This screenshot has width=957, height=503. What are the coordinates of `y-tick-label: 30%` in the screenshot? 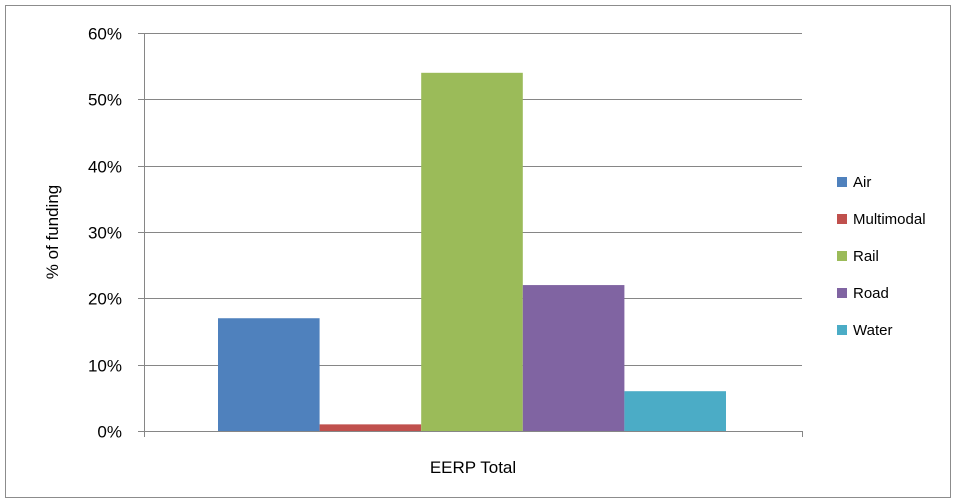 It's located at (105, 233).